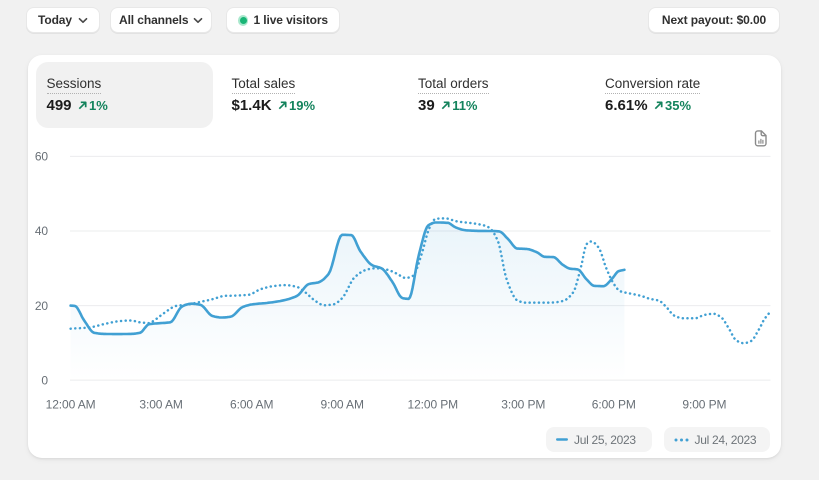 This screenshot has width=819, height=480. Describe the element at coordinates (523, 404) in the screenshot. I see `svg-text: 3:00 PM` at that location.